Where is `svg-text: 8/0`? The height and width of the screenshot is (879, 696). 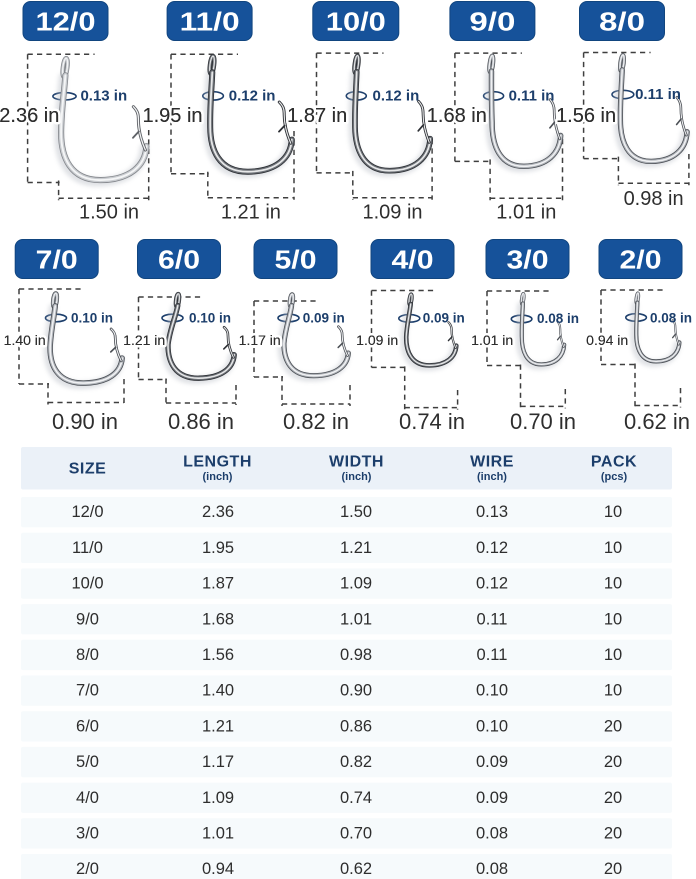 svg-text: 8/0 is located at coordinates (87, 655).